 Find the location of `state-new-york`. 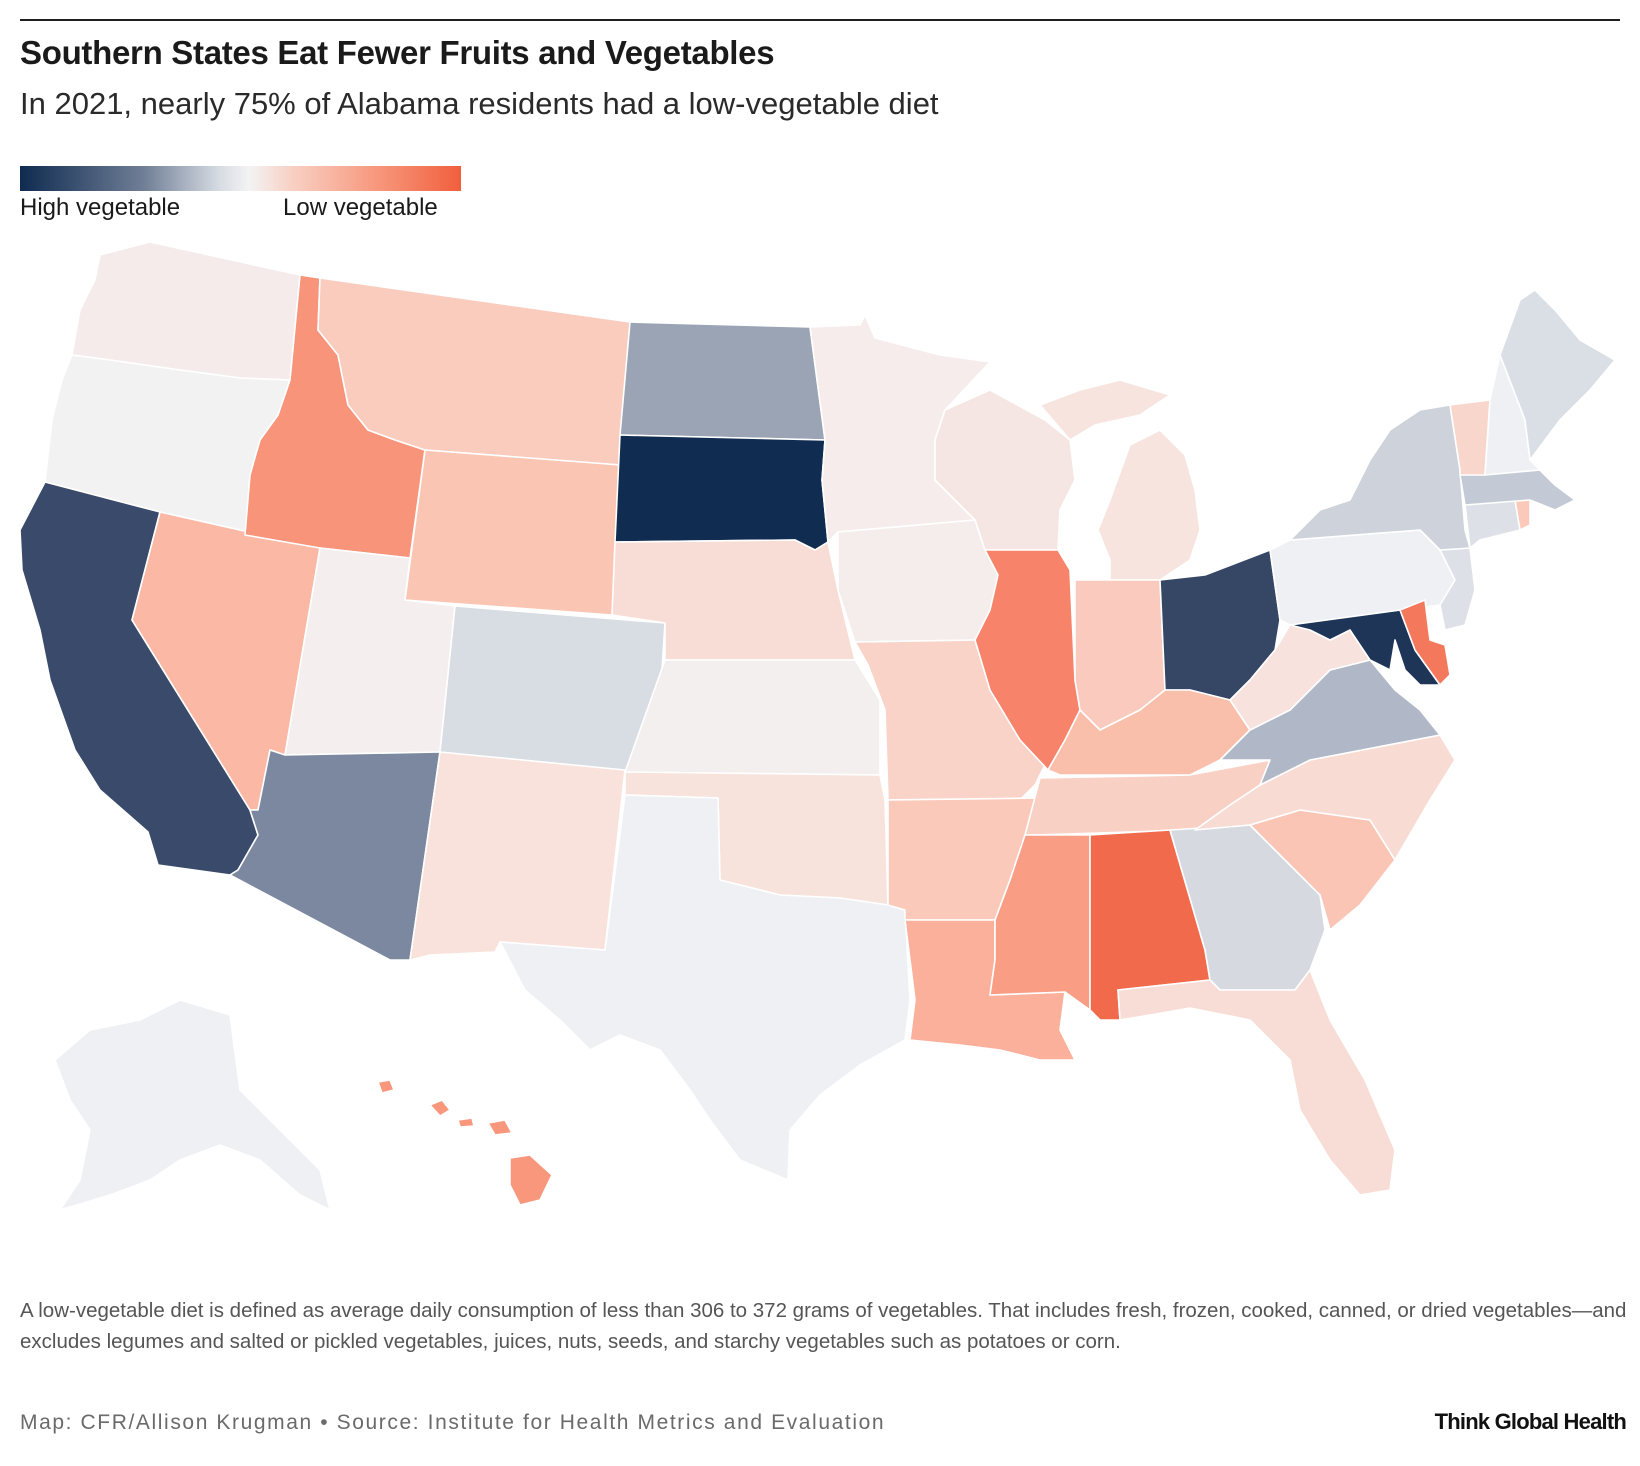

state-new-york is located at coordinates (1380, 477).